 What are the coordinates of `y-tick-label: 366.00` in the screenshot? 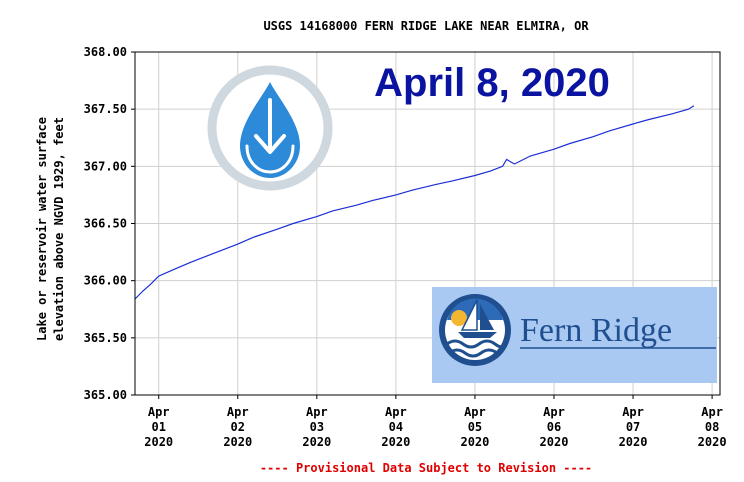 It's located at (105, 281).